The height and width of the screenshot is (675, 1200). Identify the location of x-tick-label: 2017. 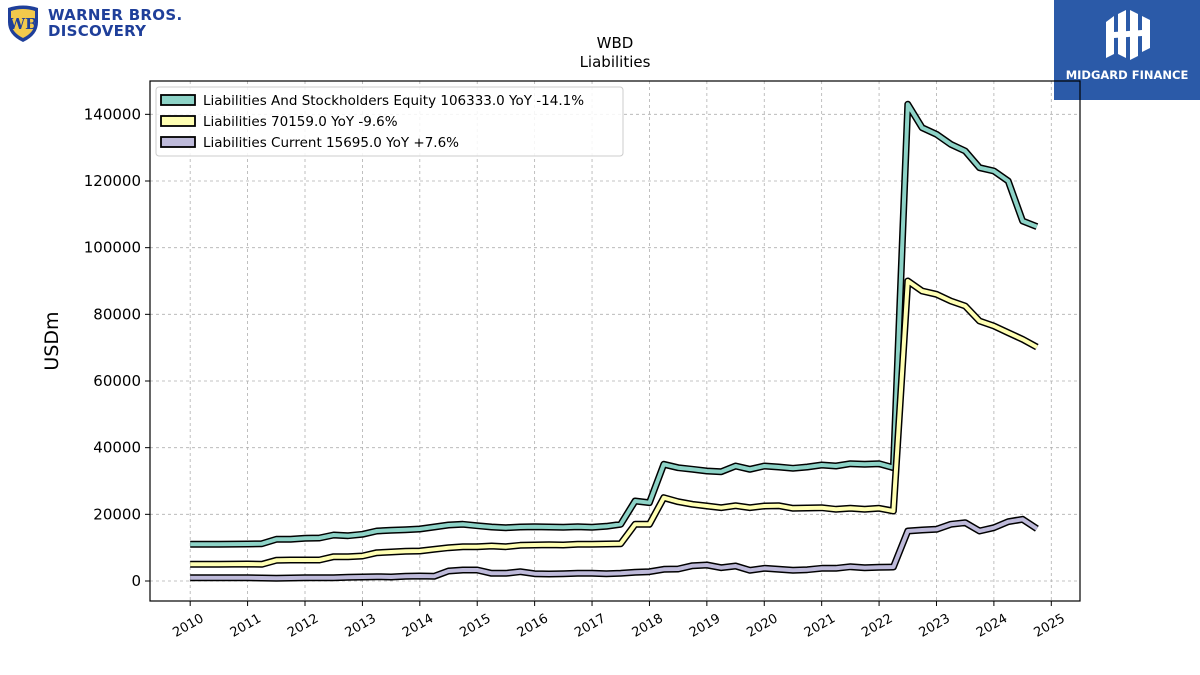
(590, 626).